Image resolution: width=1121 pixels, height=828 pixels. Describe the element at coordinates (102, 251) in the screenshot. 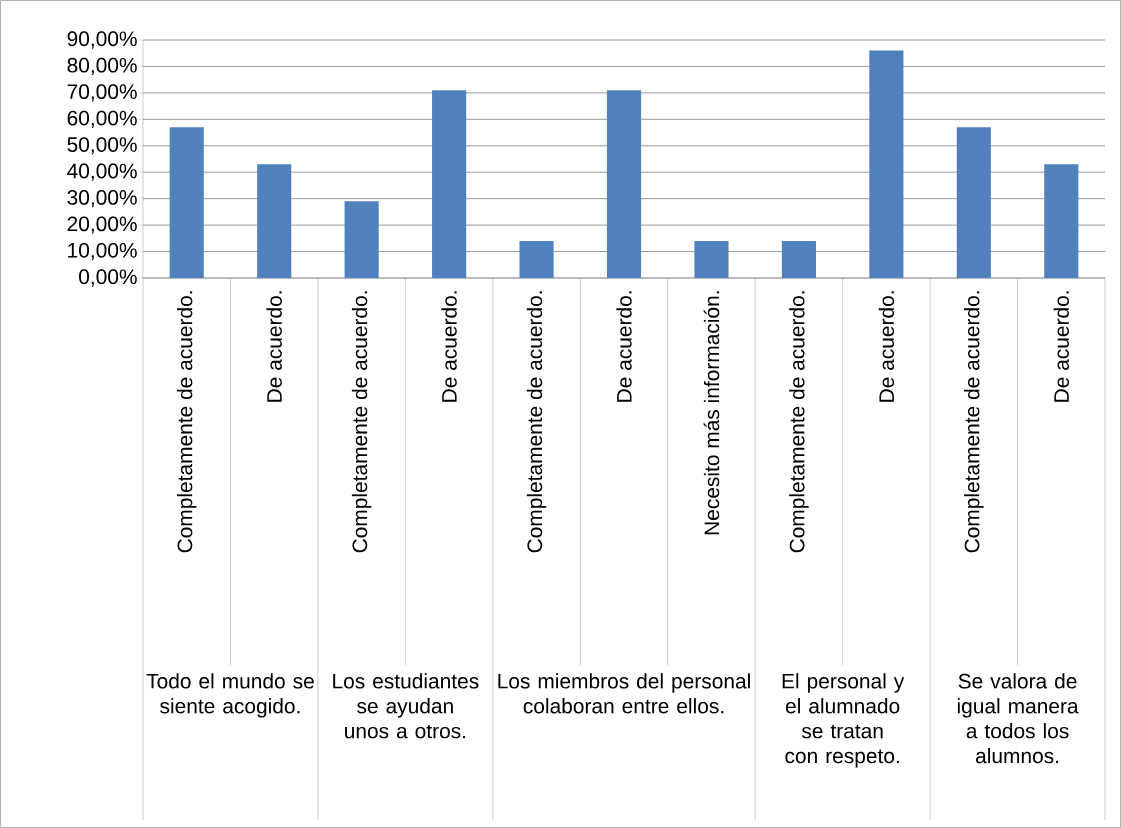

I see `y-tick-label: 10,00%` at that location.